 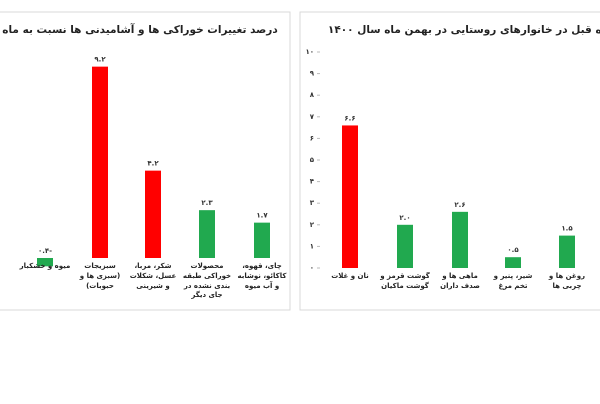 I want to click on x-tick-label: ماهی ها و صدف داران, so click(x=460, y=281).